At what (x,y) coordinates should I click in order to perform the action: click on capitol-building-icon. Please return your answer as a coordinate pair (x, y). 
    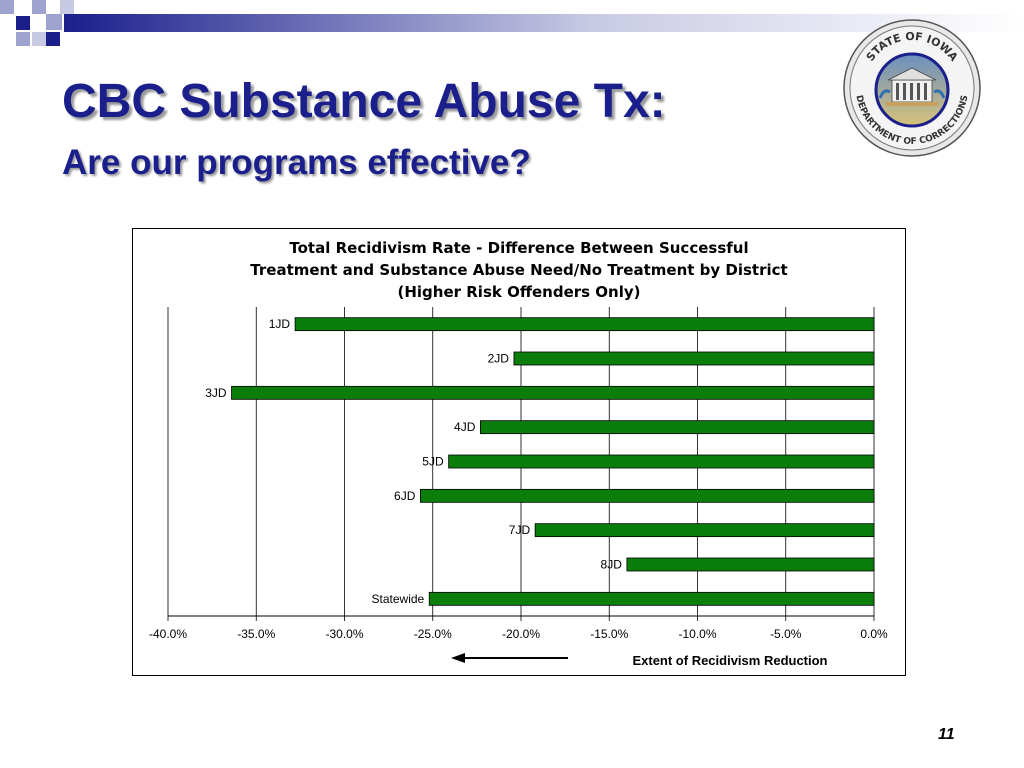
    Looking at the image, I should click on (912, 86).